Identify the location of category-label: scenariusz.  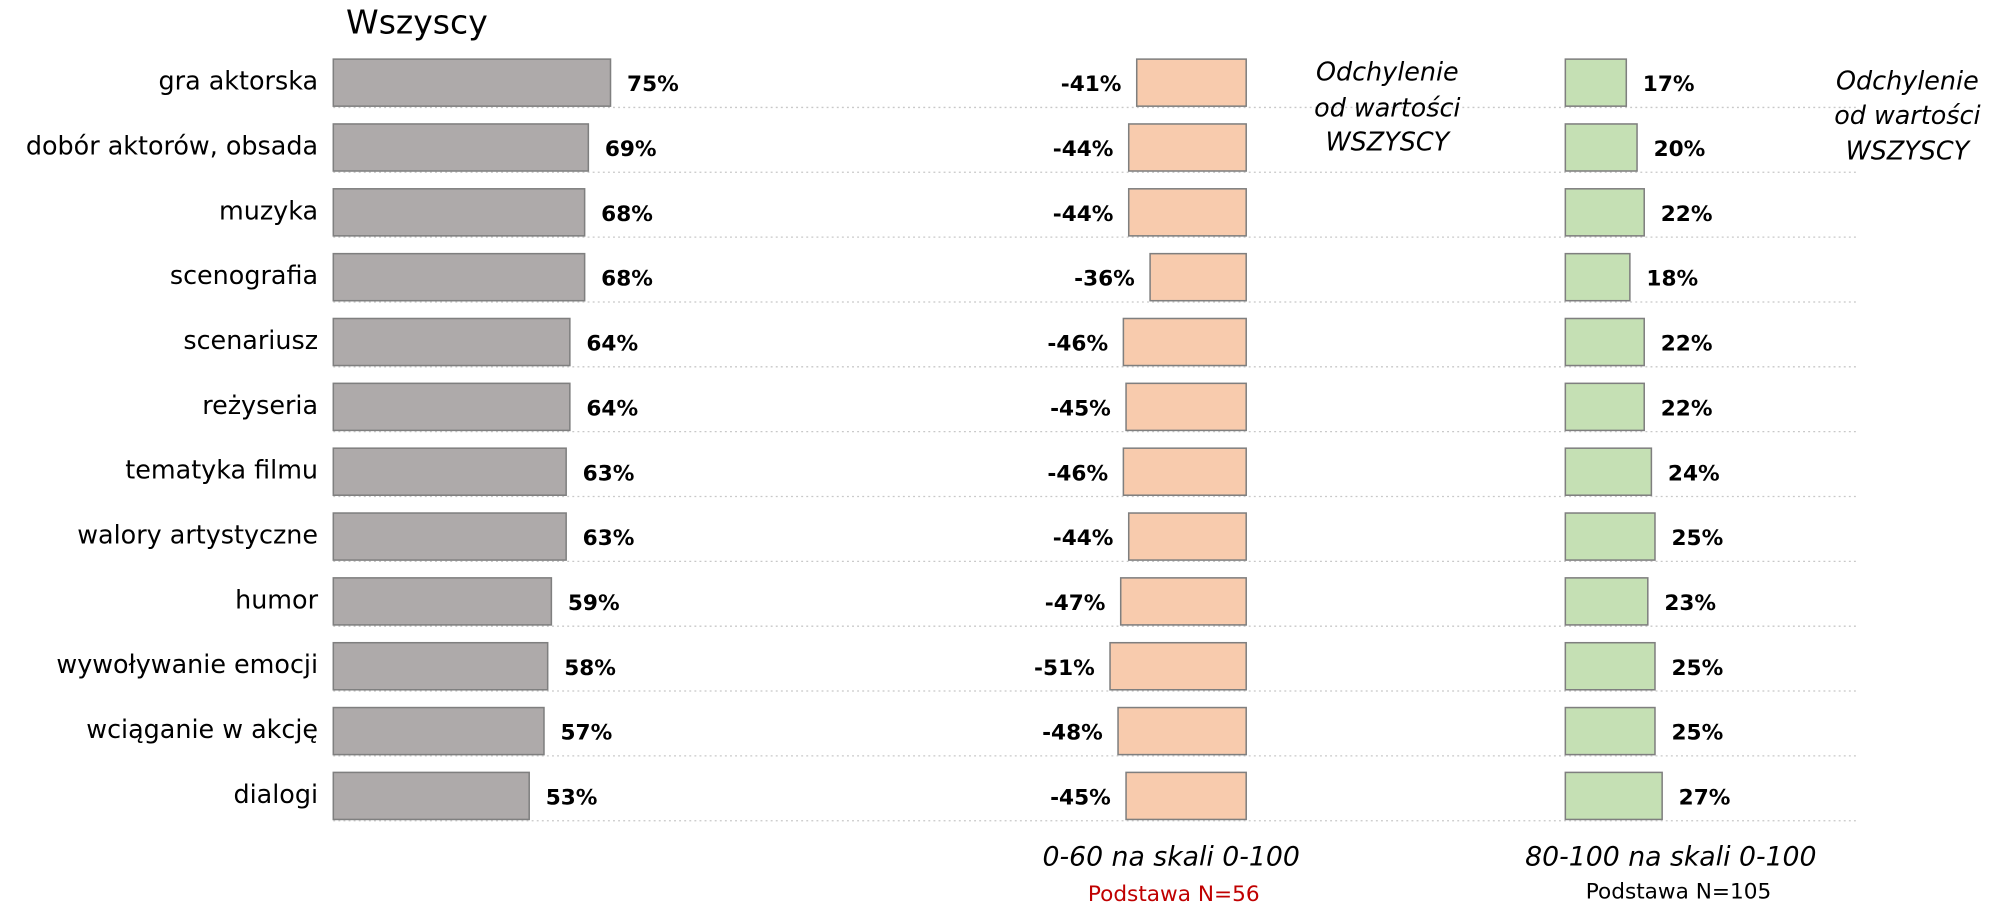
(250, 340).